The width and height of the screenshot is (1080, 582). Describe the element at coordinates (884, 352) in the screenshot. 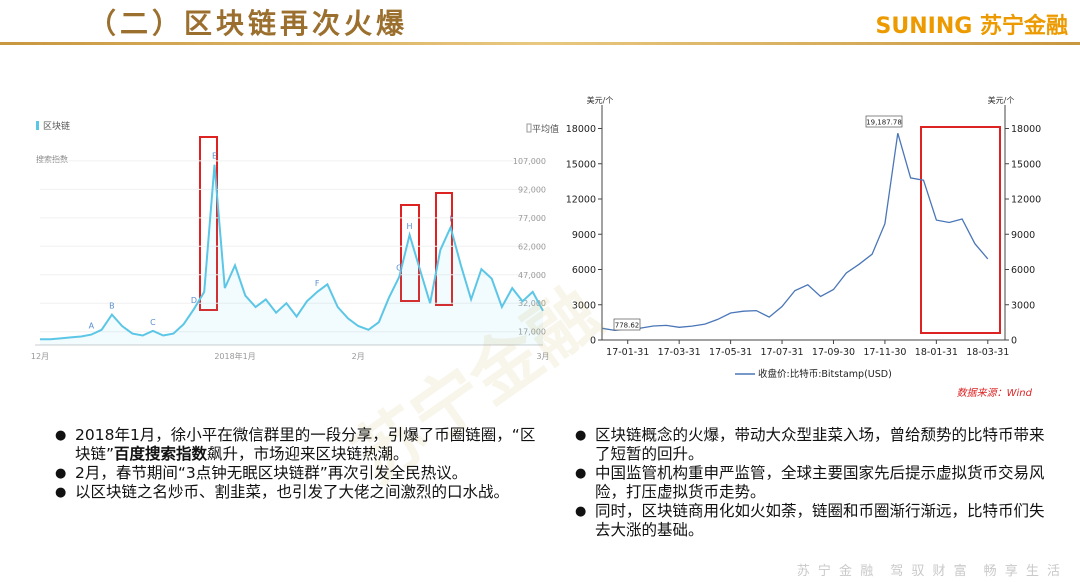

I see `x-tick-label: 17-11-30` at that location.